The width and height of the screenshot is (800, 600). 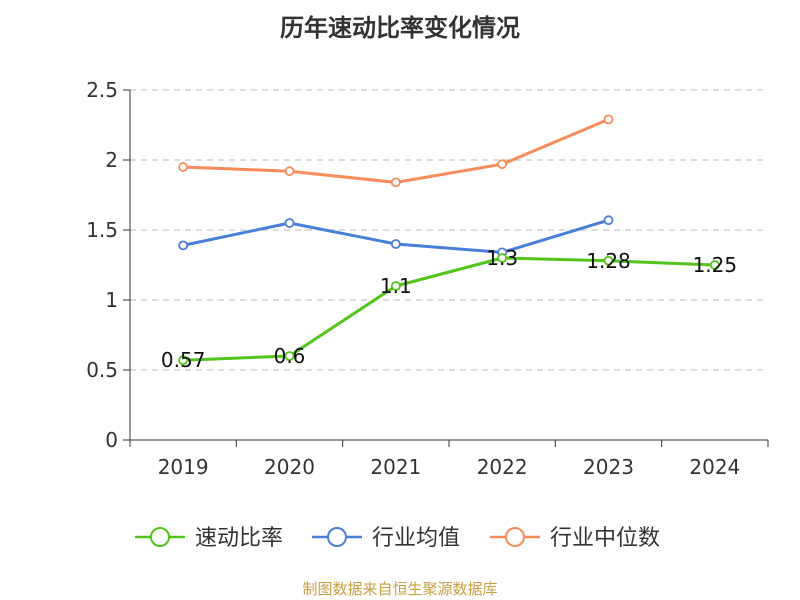 What do you see at coordinates (714, 467) in the screenshot?
I see `x-tick-label: 2024` at bounding box center [714, 467].